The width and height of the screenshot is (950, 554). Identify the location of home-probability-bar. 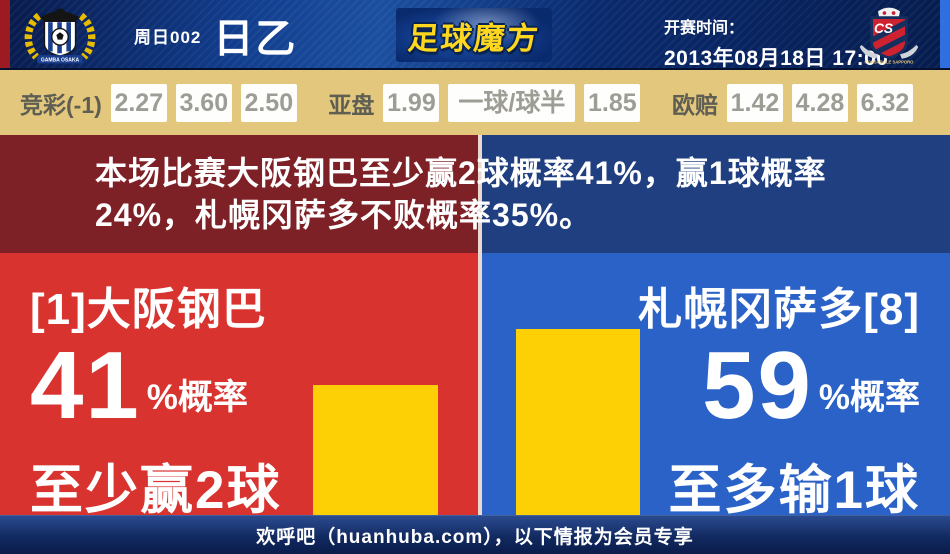
(375, 450).